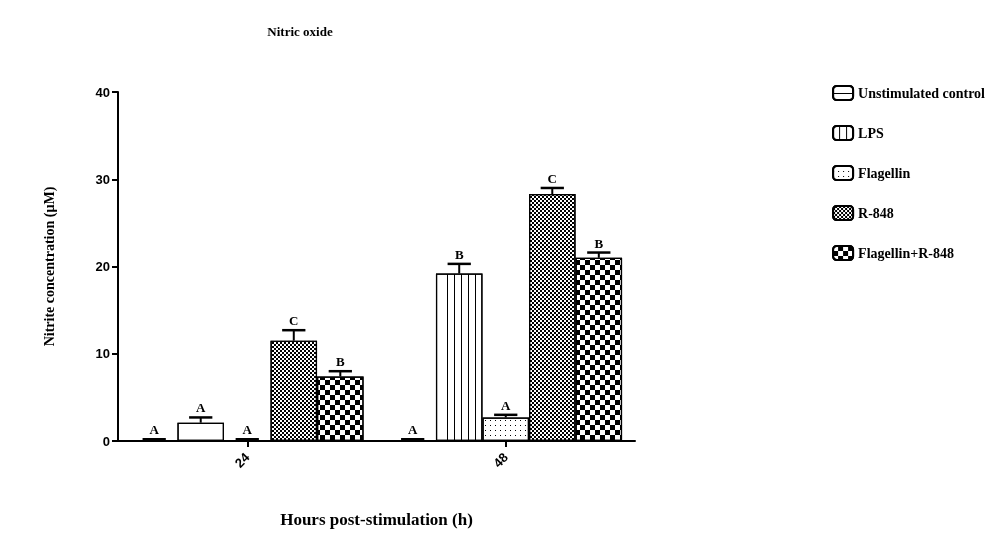 This screenshot has width=1005, height=545. Describe the element at coordinates (871, 133) in the screenshot. I see `legend-label: LPS` at that location.